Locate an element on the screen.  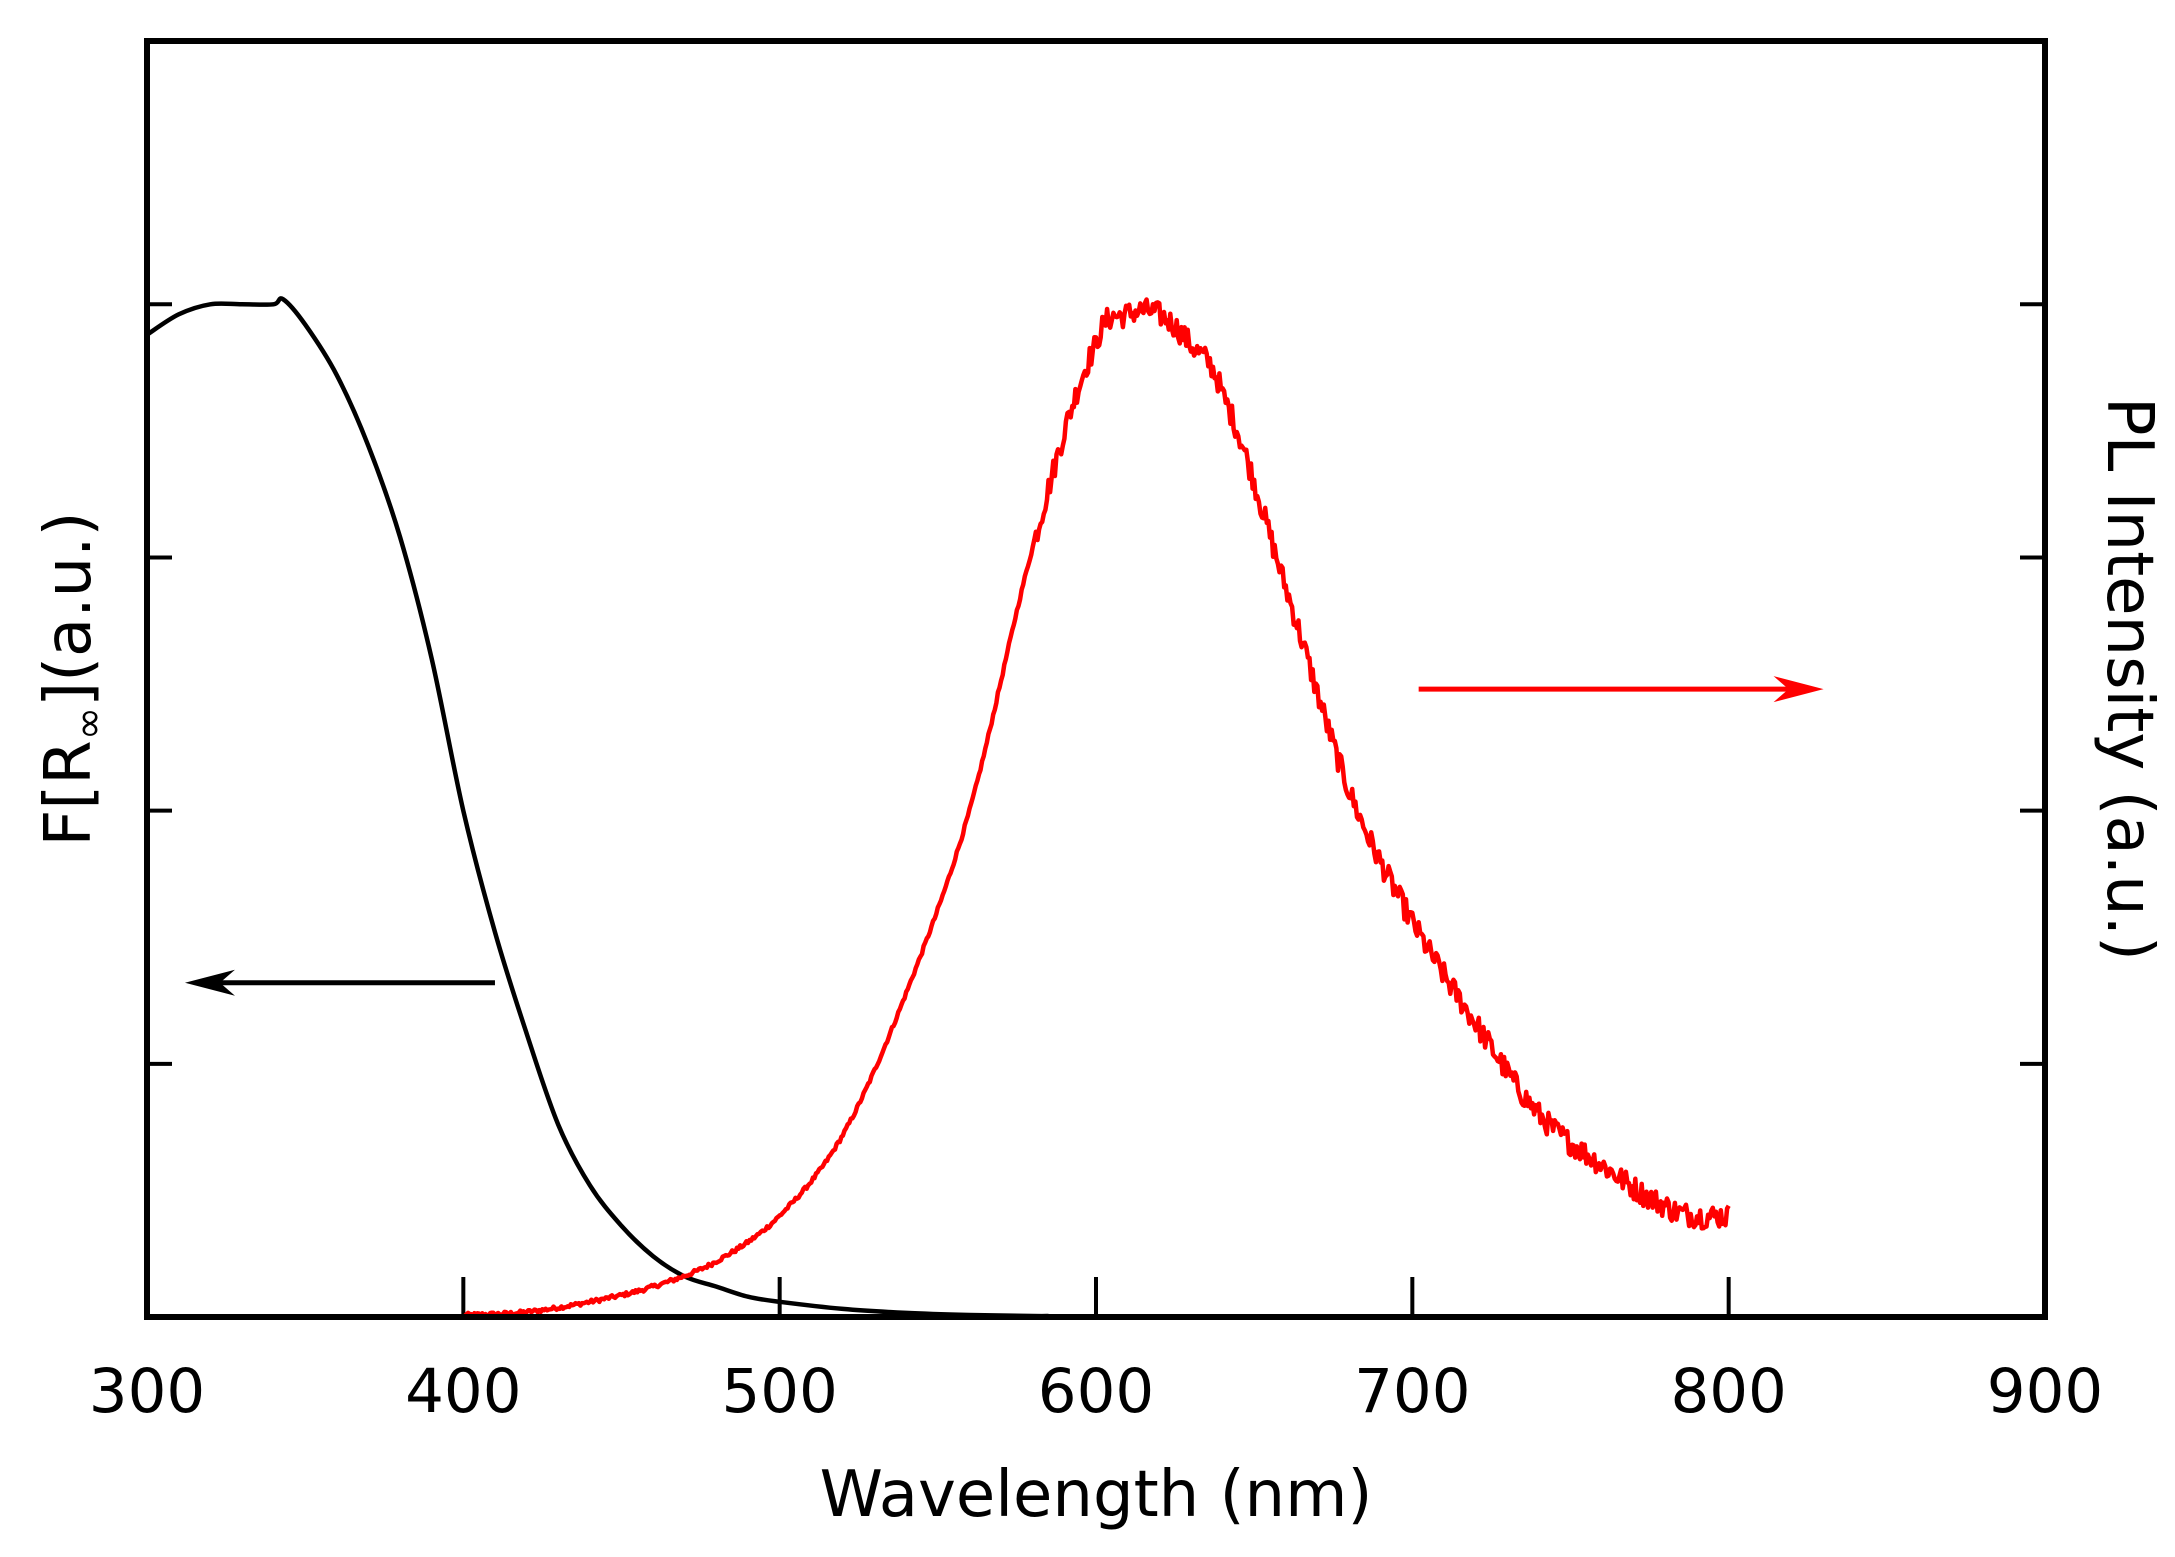
y-left-label-subscript: ∞ is located at coordinates (89, 723).